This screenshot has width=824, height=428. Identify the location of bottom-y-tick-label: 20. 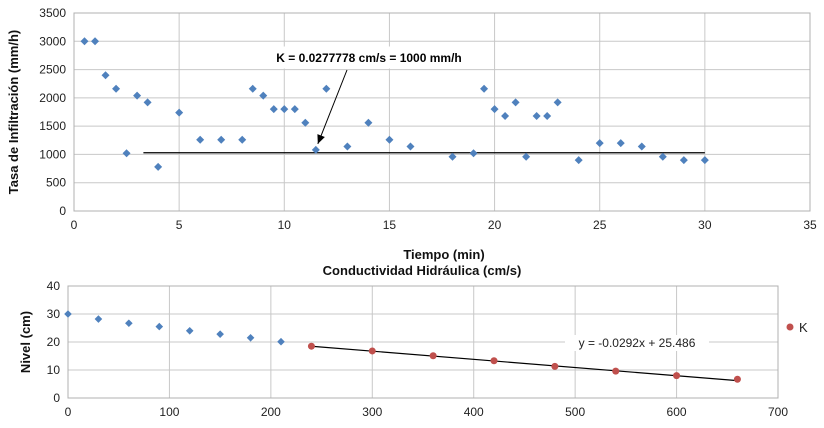
(54, 342).